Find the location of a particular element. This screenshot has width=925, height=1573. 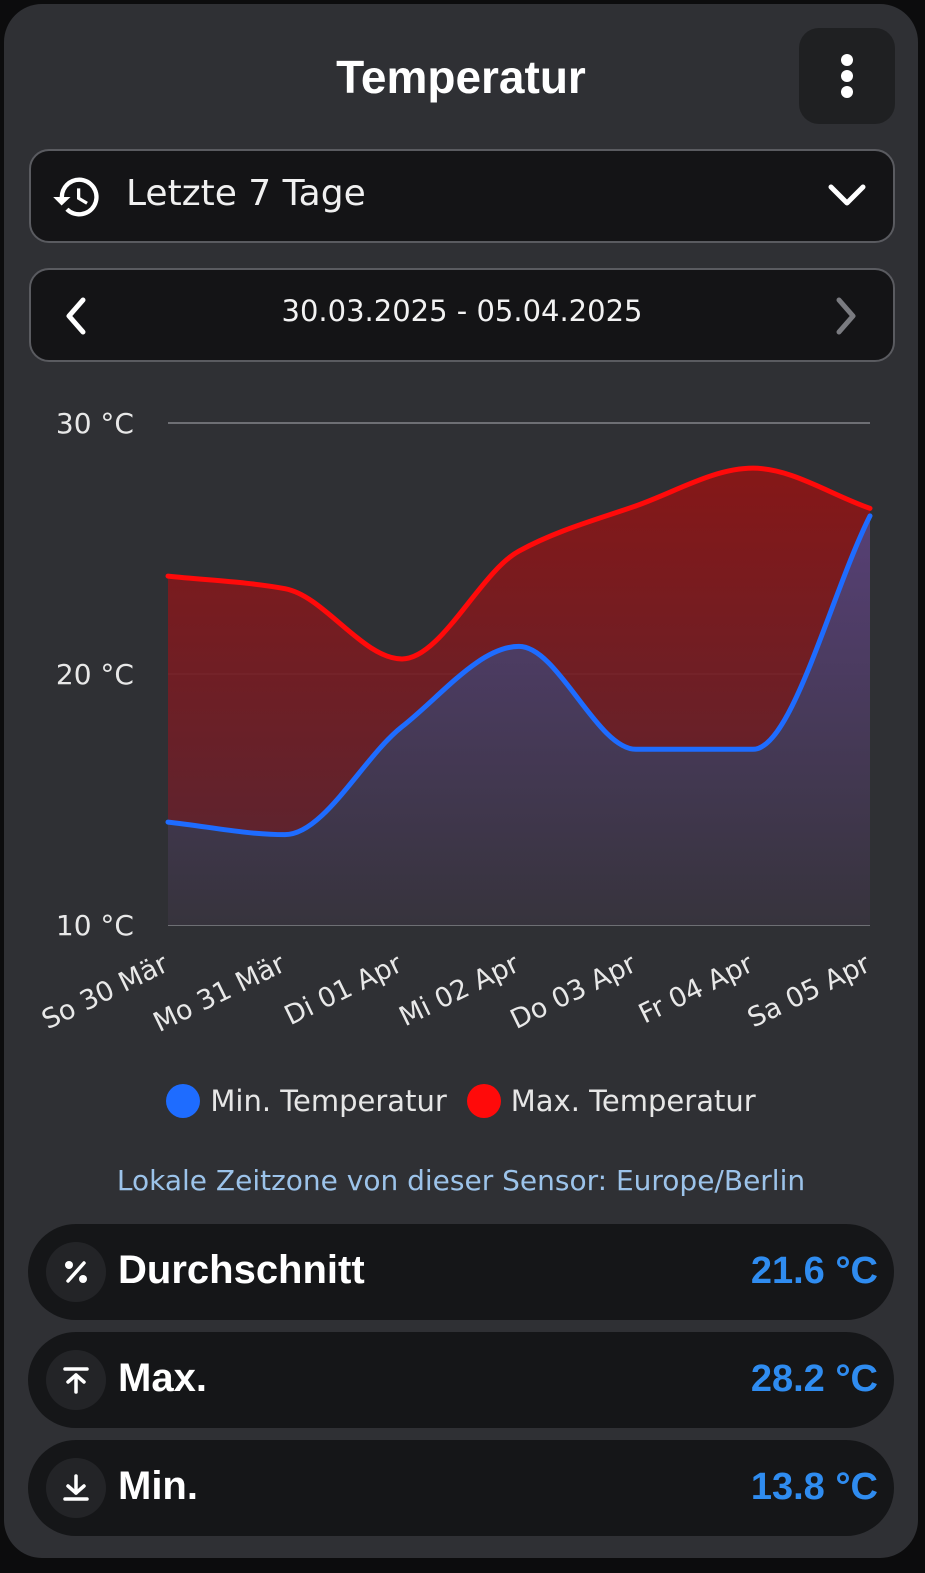

x-tick-label: Mo 31 Mär is located at coordinates (220, 993).